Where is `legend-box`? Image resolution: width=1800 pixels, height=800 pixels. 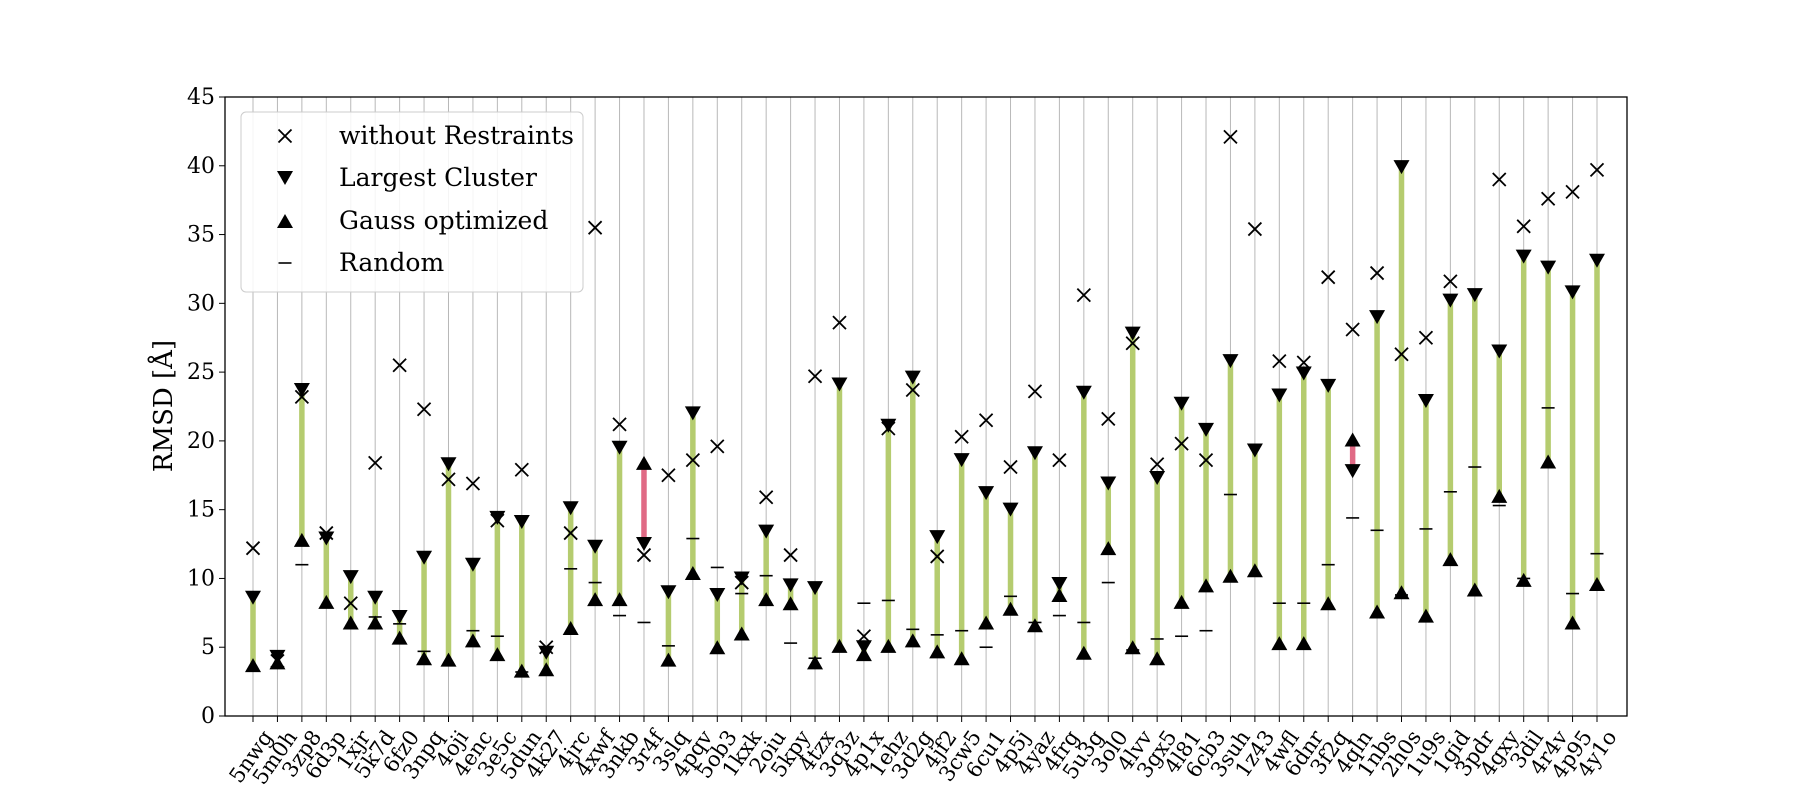 legend-box is located at coordinates (412, 202).